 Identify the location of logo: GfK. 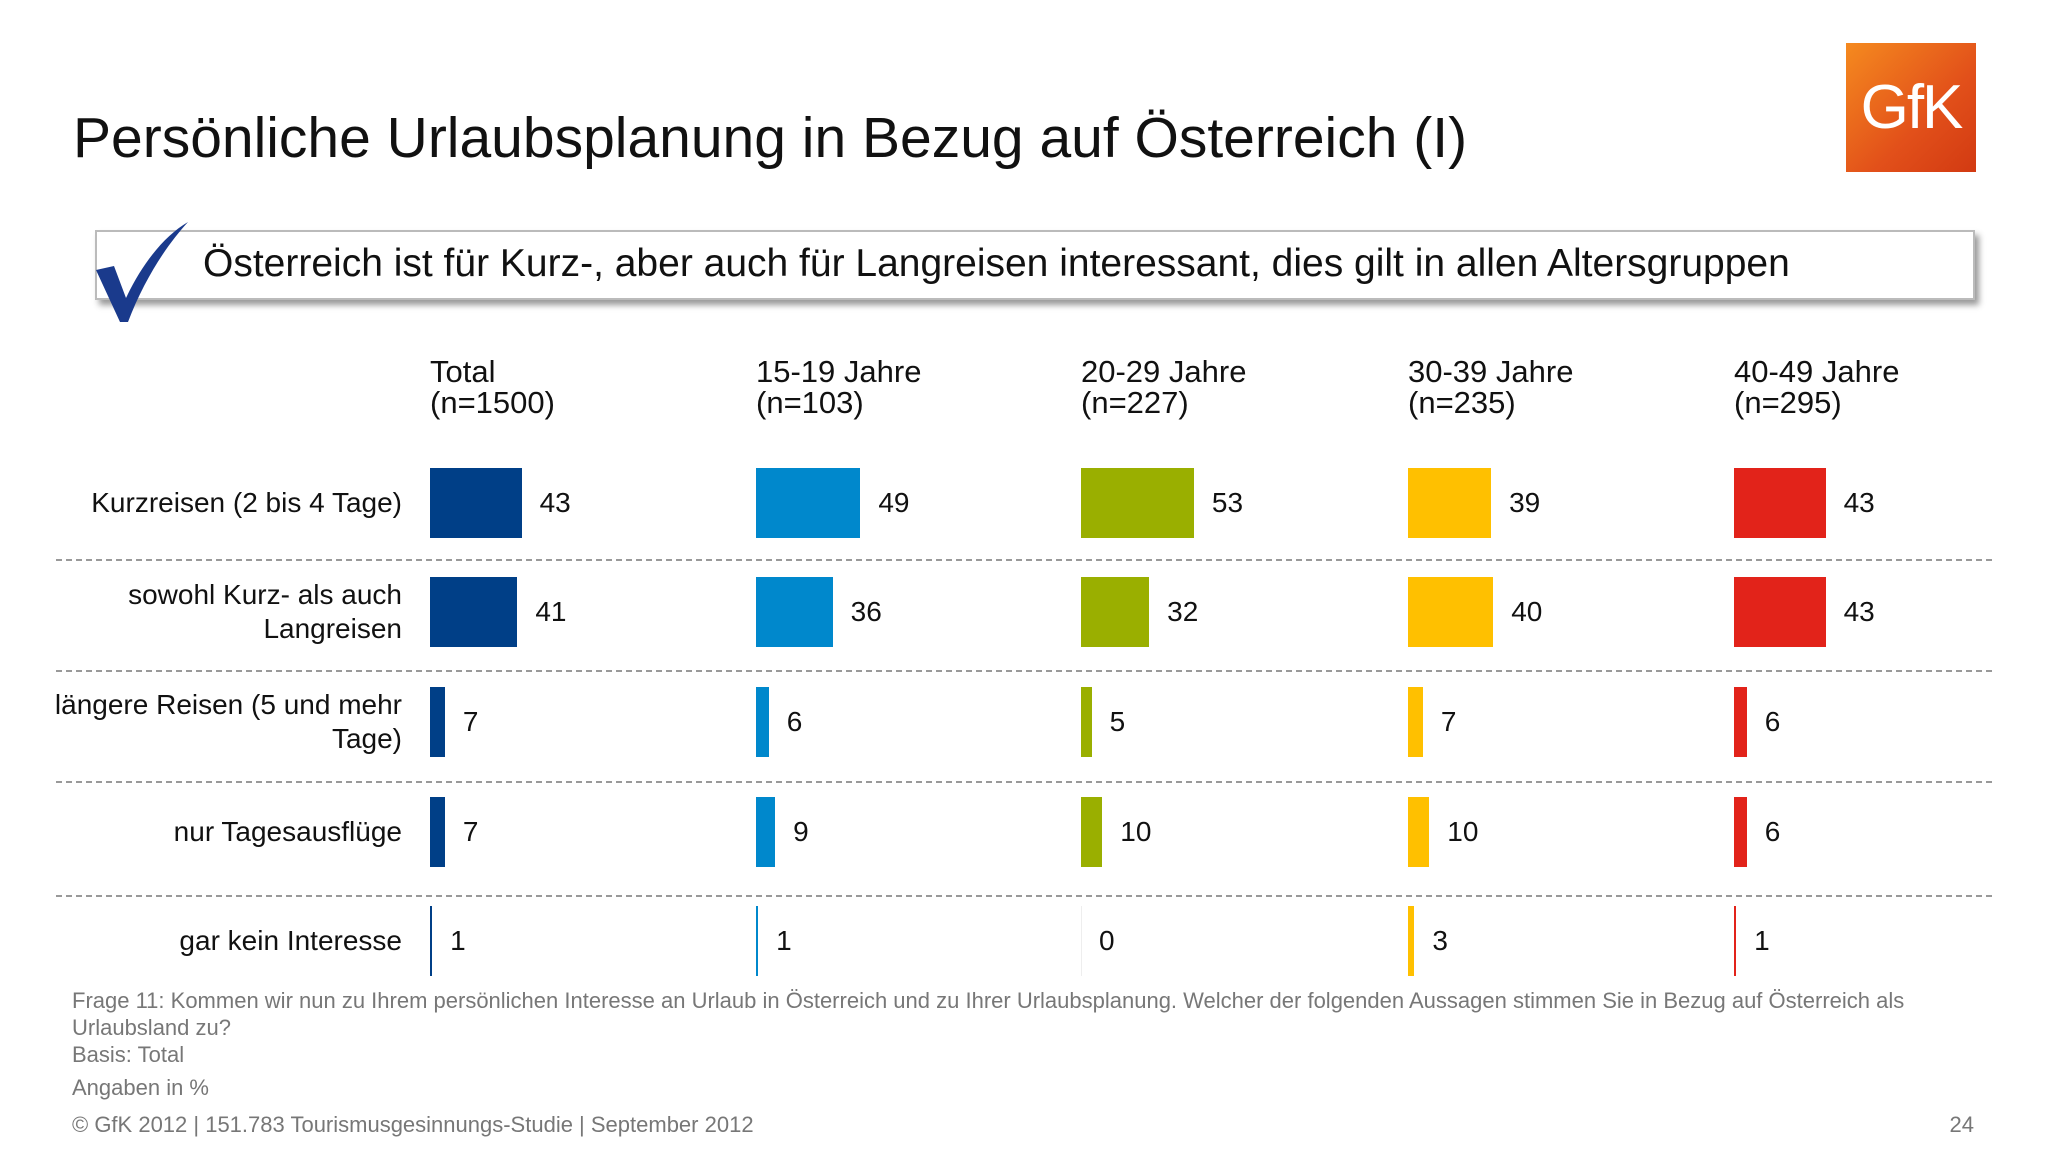
(1911, 107).